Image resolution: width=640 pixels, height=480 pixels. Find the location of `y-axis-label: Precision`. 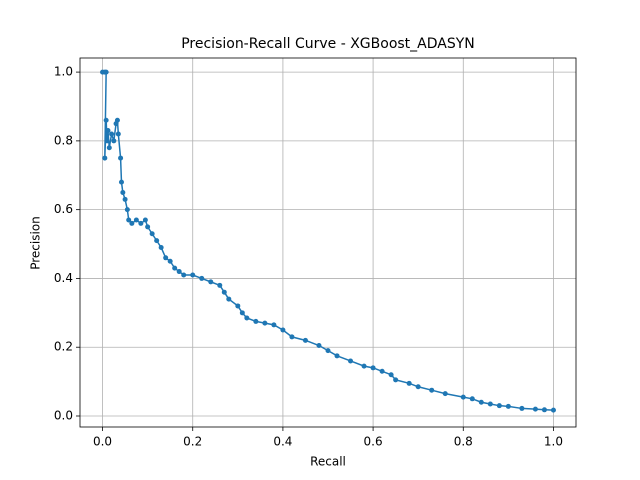

y-axis-label: Precision is located at coordinates (36, 243).